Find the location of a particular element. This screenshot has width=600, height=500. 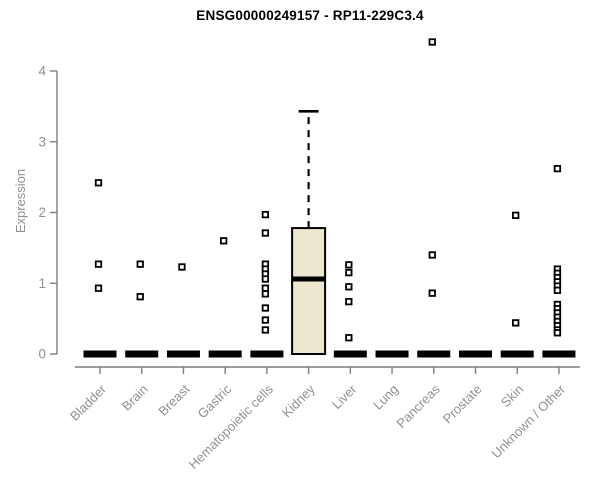

x-tick-label: Breast is located at coordinates (173, 399).